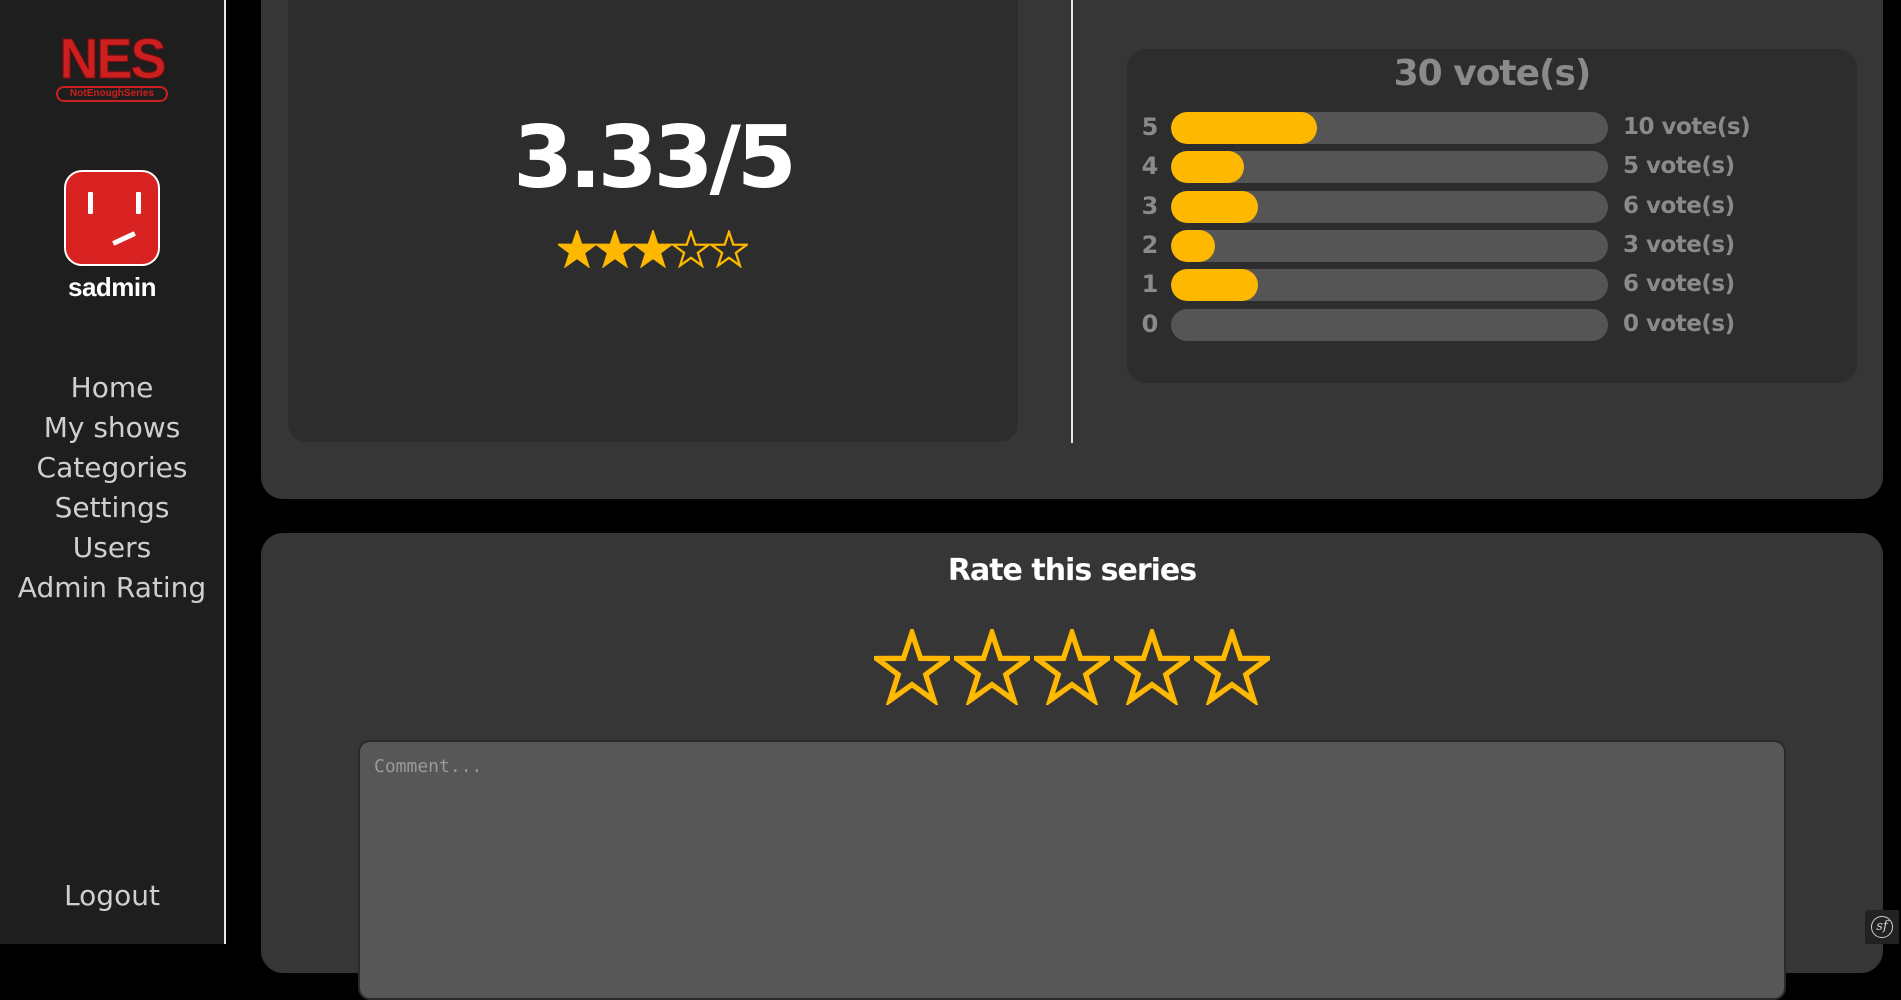  I want to click on logout-link: Logout, so click(112, 895).